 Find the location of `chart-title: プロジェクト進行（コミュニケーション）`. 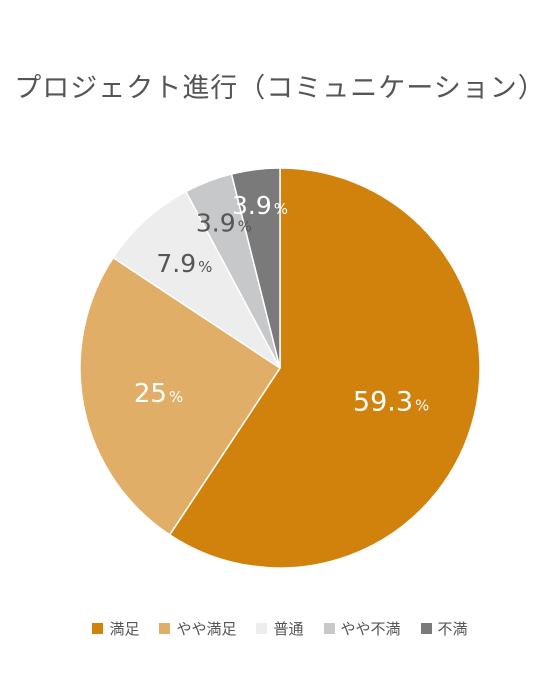

chart-title: プロジェクト進行（コミュニケーション） is located at coordinates (280, 88).